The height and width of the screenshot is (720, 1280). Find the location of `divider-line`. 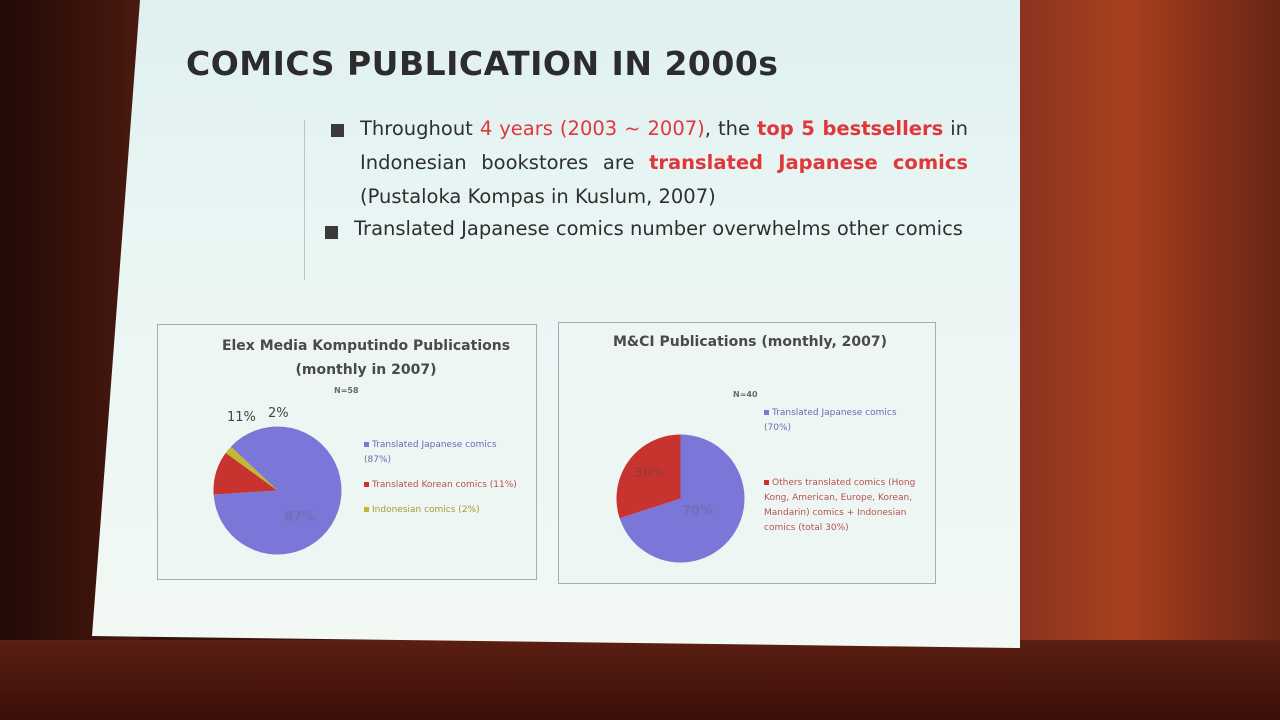

divider-line is located at coordinates (304, 200).